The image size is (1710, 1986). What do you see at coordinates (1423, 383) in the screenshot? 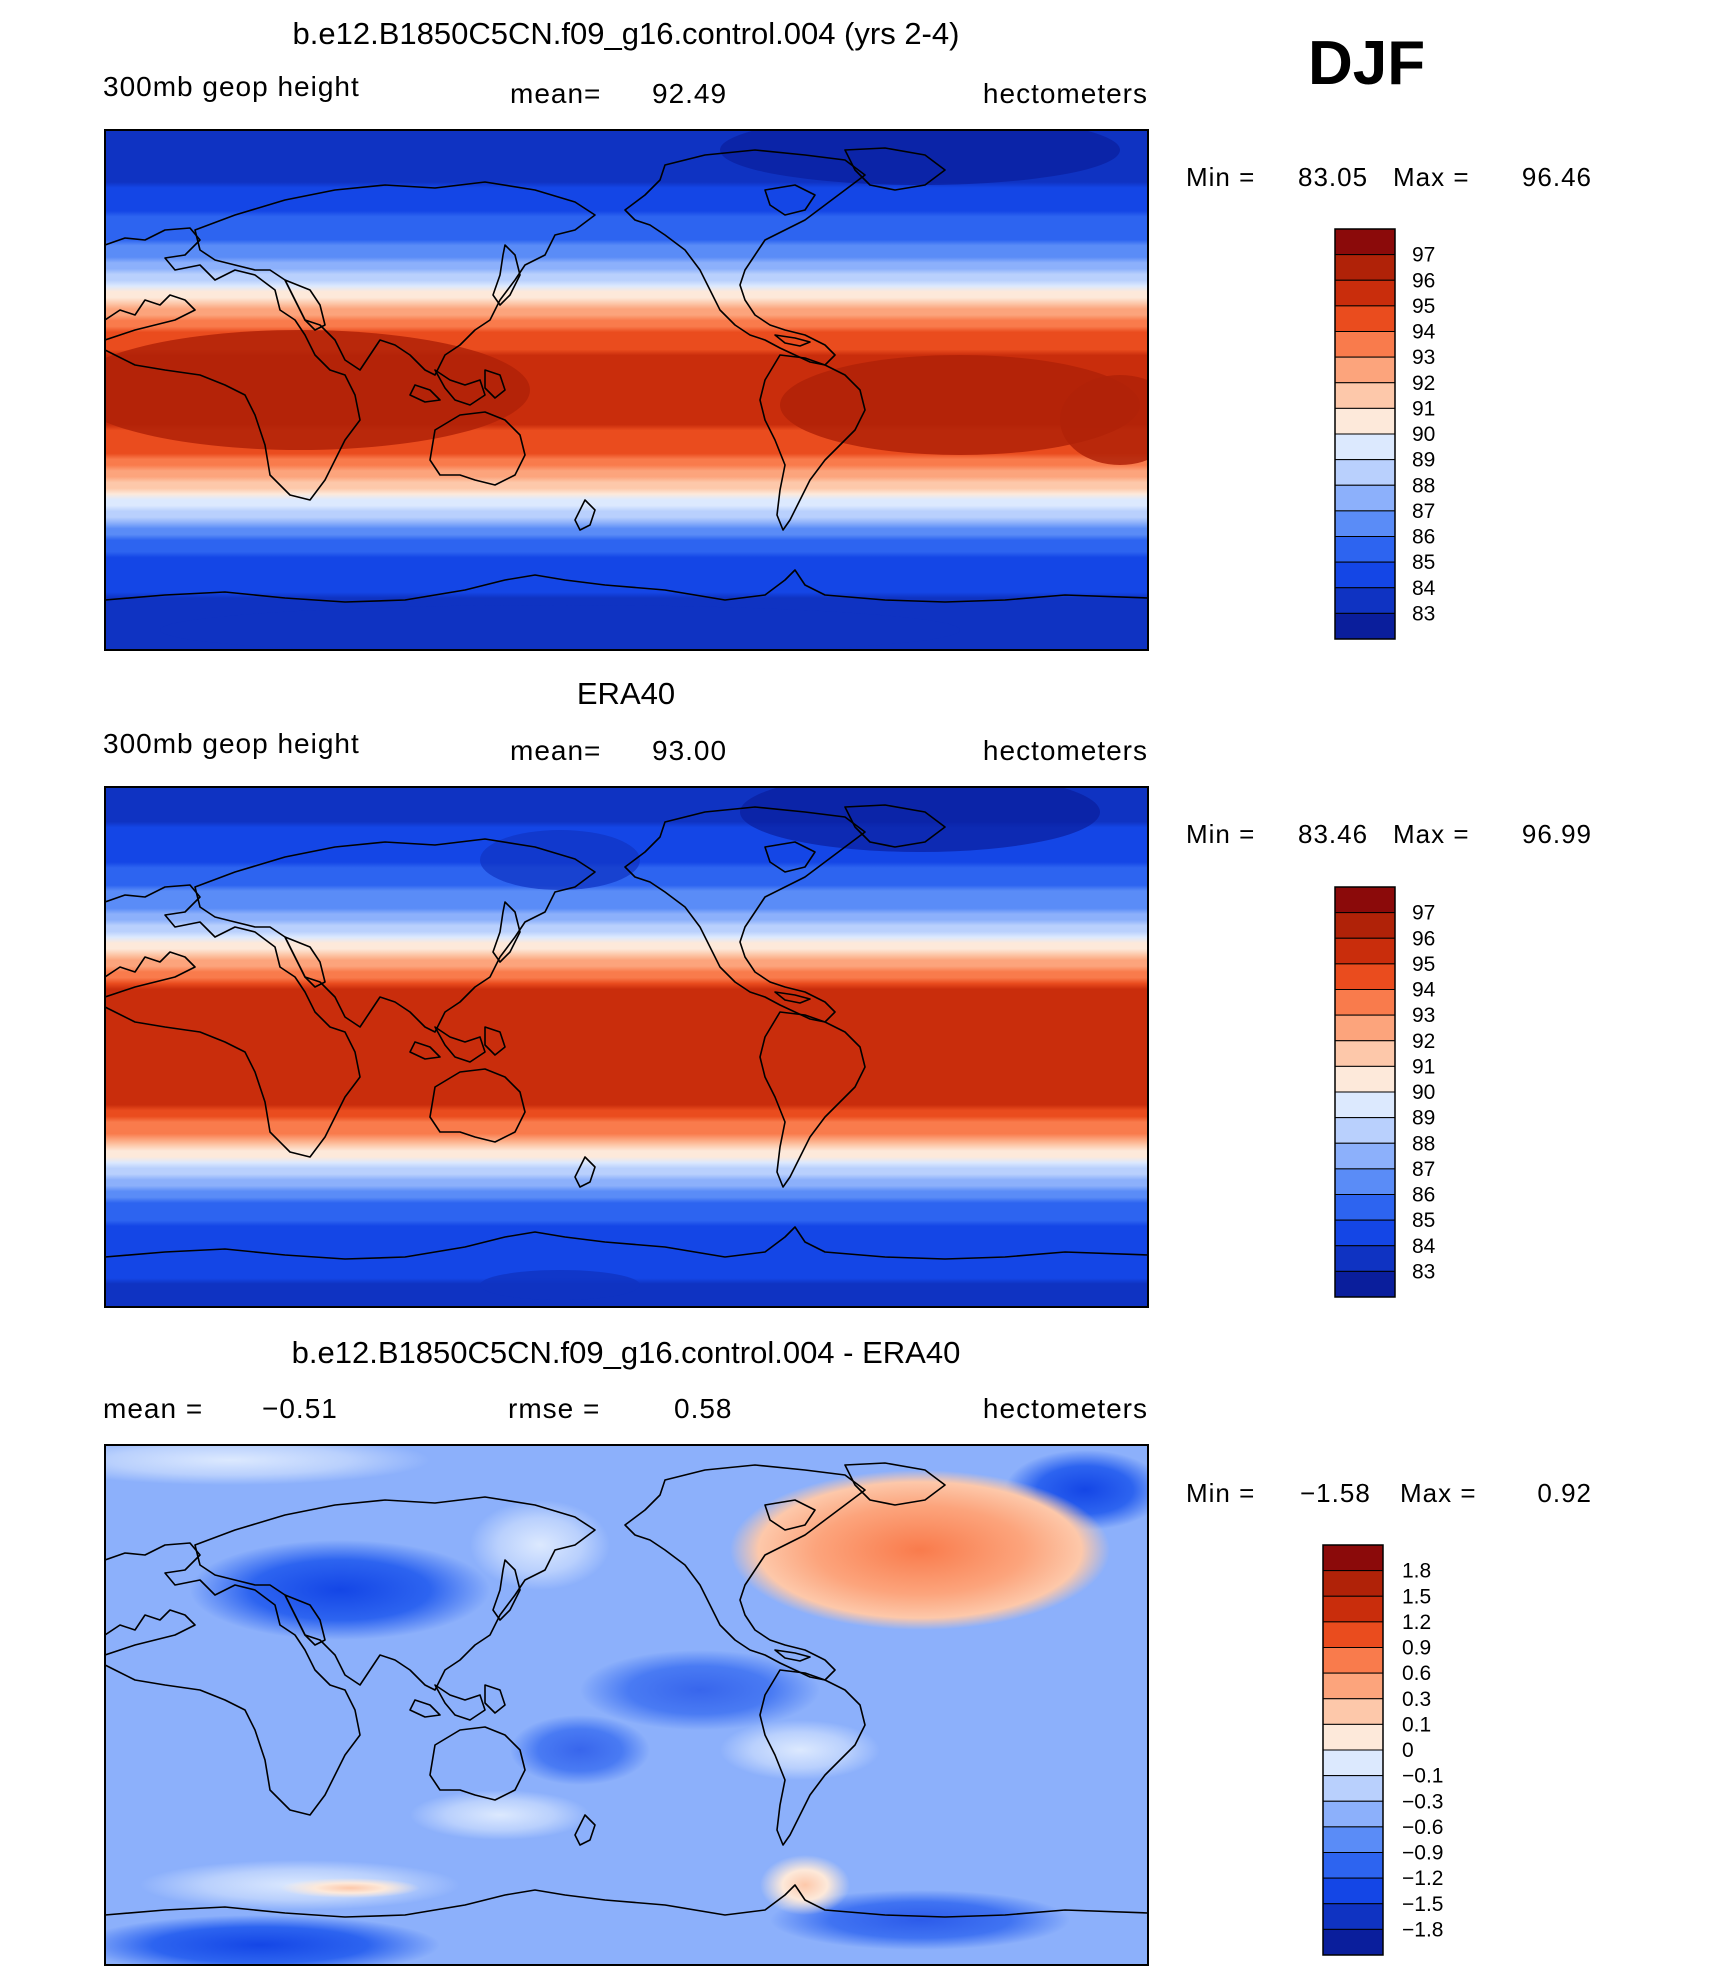
I see `colorbar-model-tick-label: 92` at bounding box center [1423, 383].